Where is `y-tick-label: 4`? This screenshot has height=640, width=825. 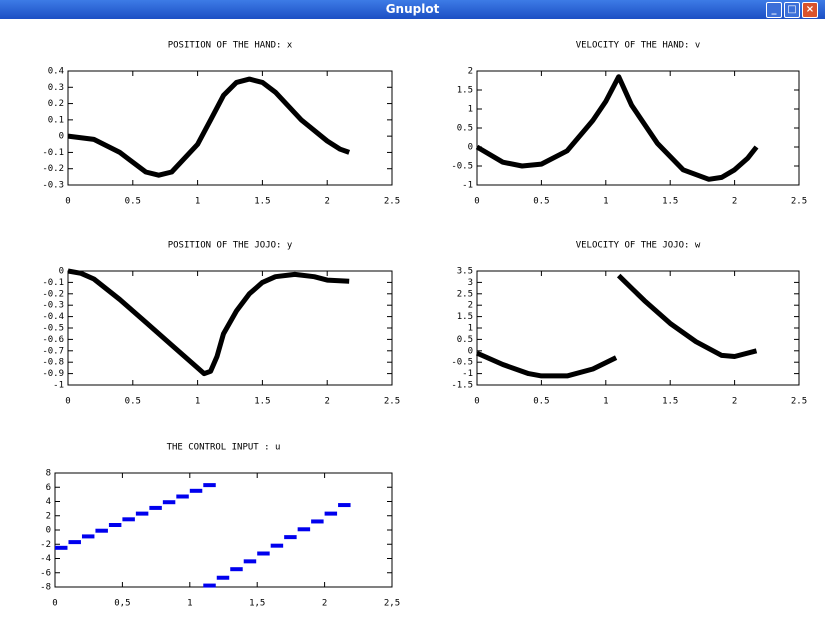
y-tick-label: 4 is located at coordinates (48, 502).